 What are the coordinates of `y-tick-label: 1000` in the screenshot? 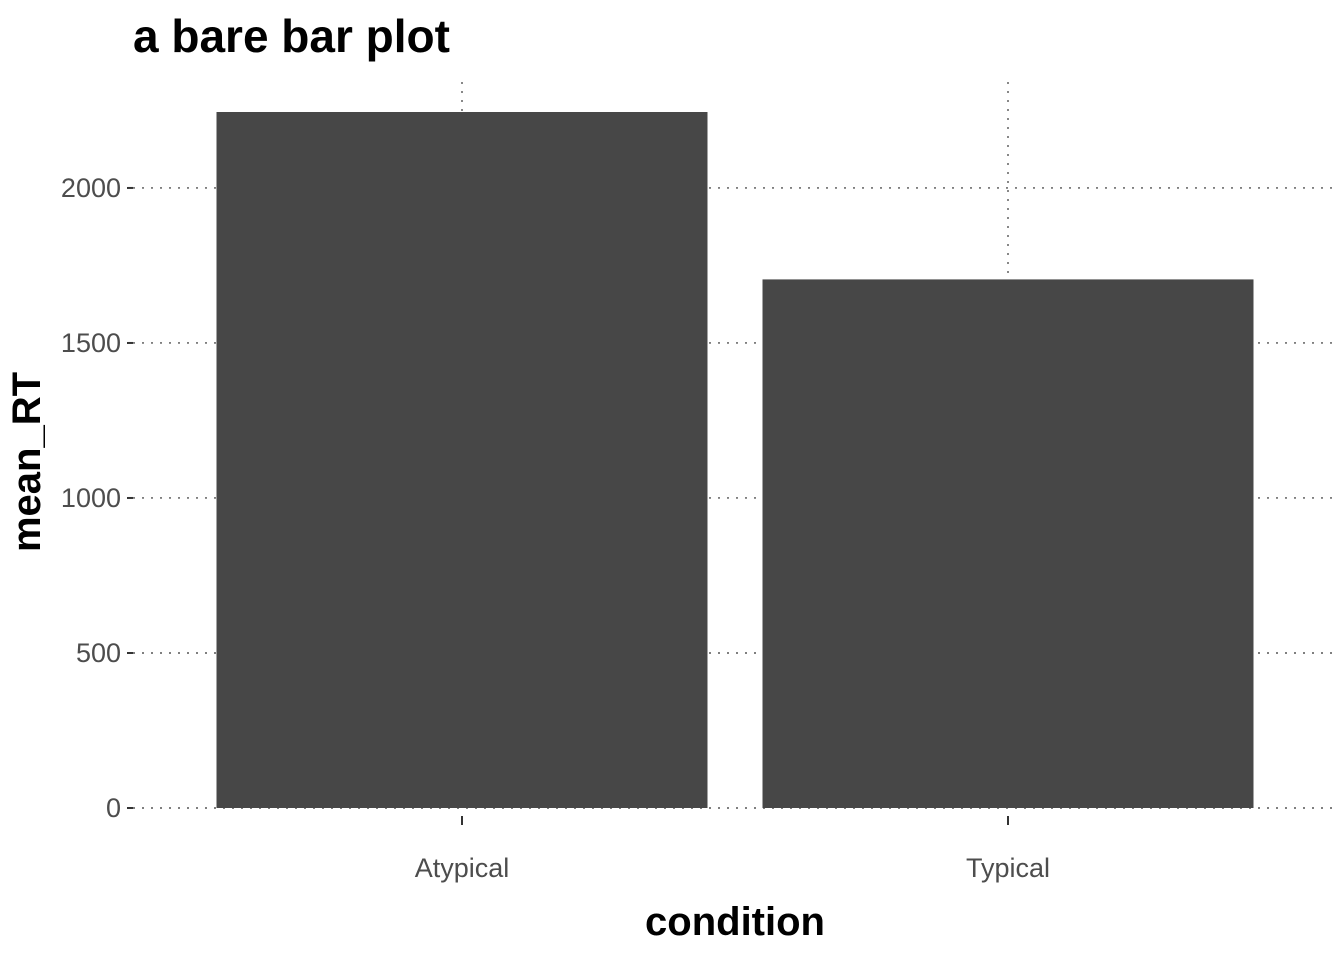 It's located at (91, 498).